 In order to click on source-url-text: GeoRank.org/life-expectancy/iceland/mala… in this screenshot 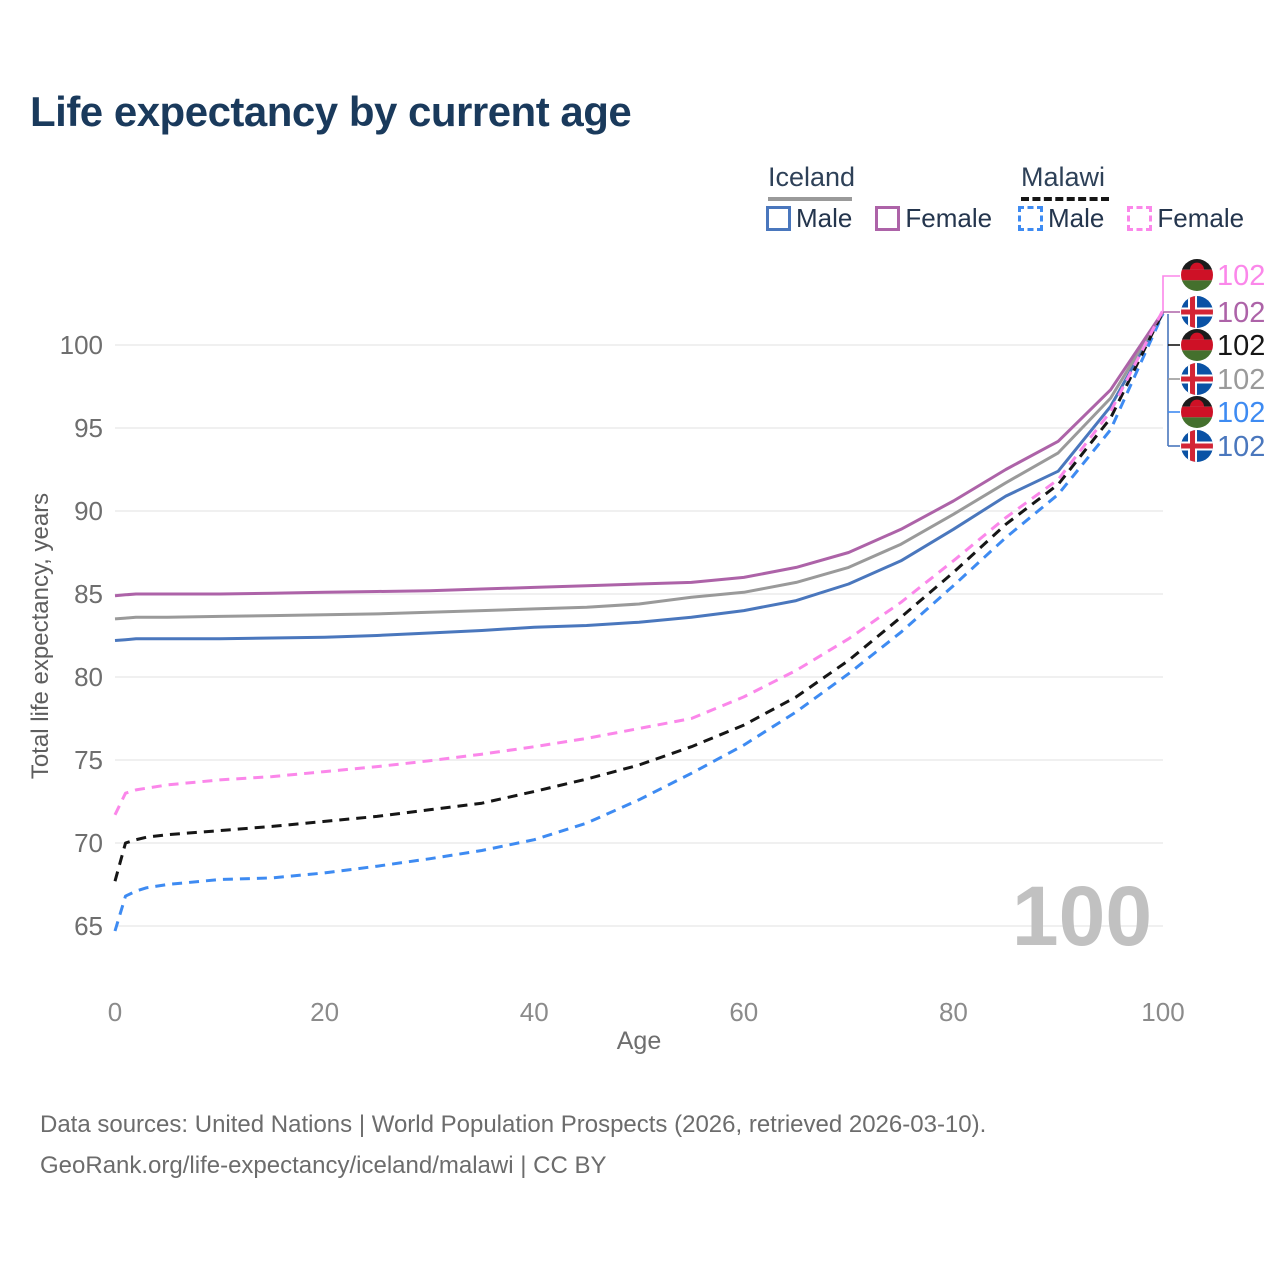, I will do `click(323, 1165)`.